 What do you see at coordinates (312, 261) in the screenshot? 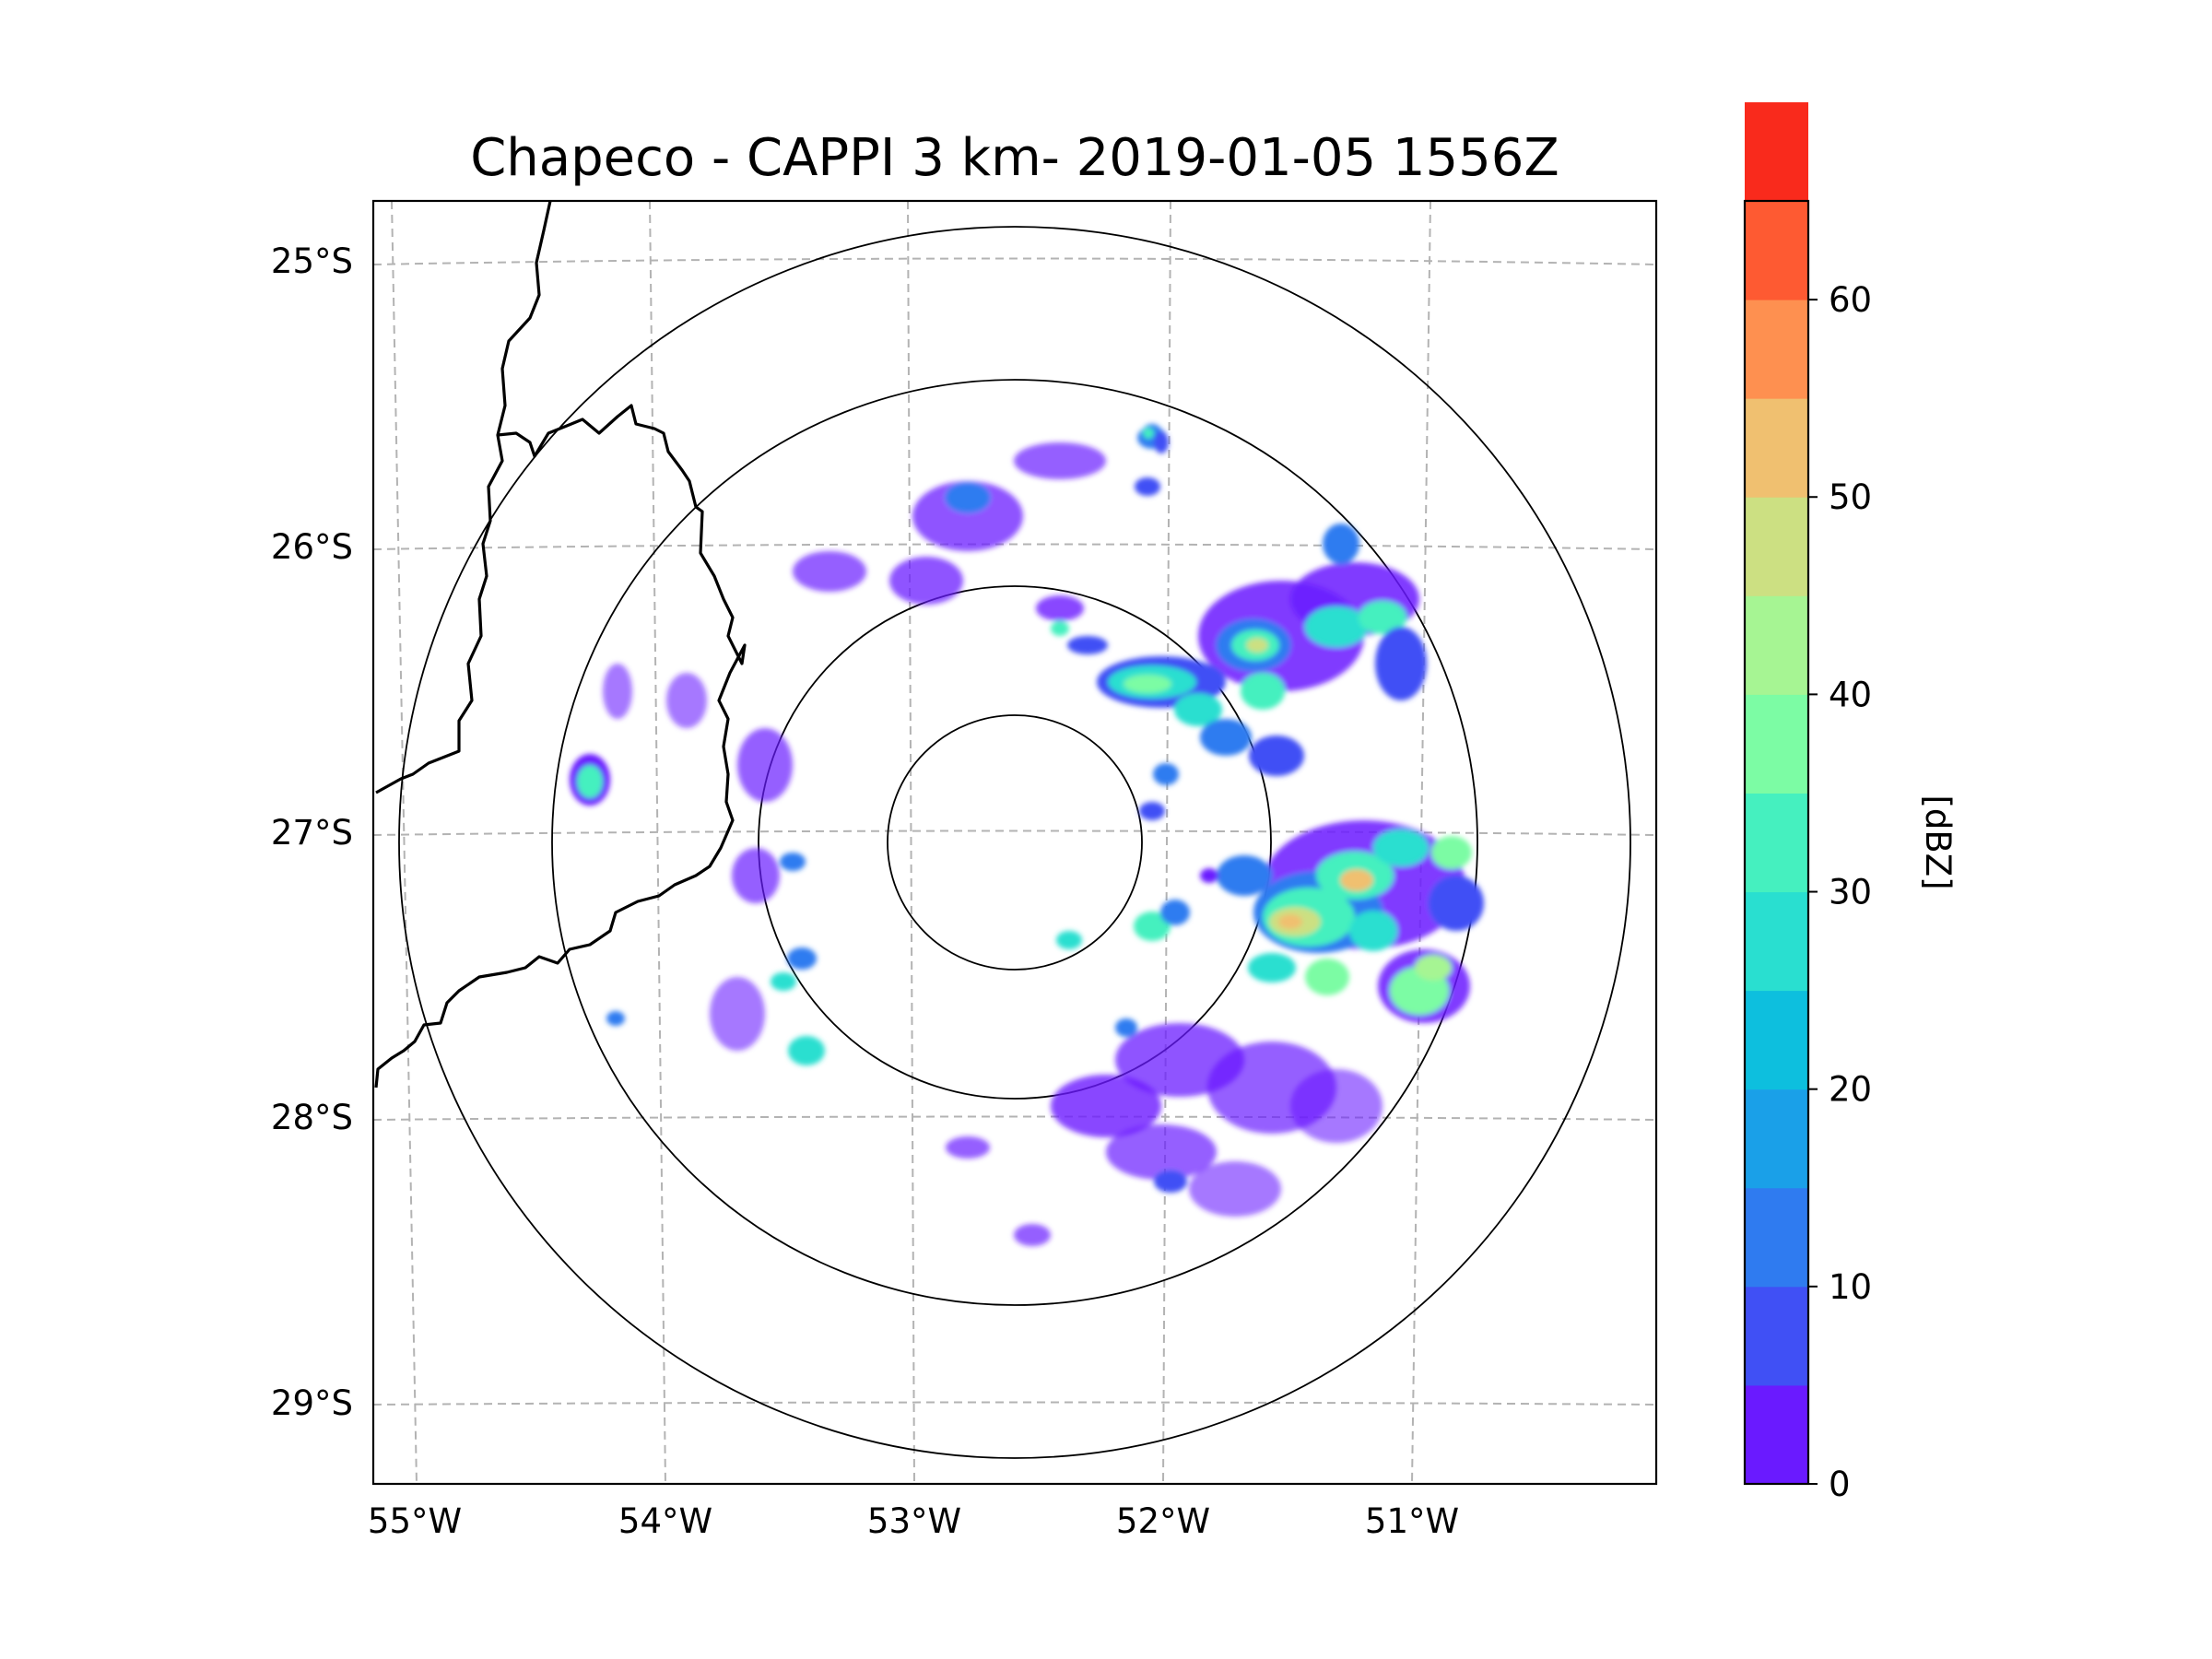
I see `lat-tick-label: 25°S` at bounding box center [312, 261].